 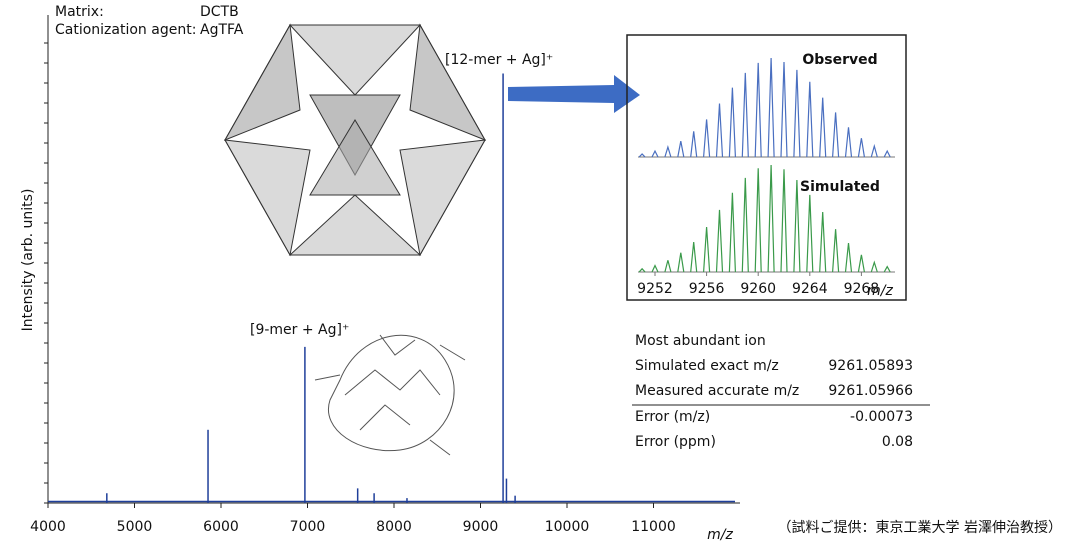 What do you see at coordinates (839, 60) in the screenshot?
I see `inset-title: Observed` at bounding box center [839, 60].